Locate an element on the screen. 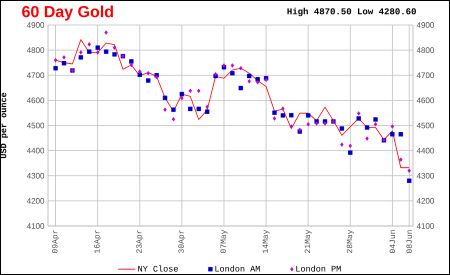 This screenshot has height=275, width=450. y-tick-label: 4500 is located at coordinates (35, 125).